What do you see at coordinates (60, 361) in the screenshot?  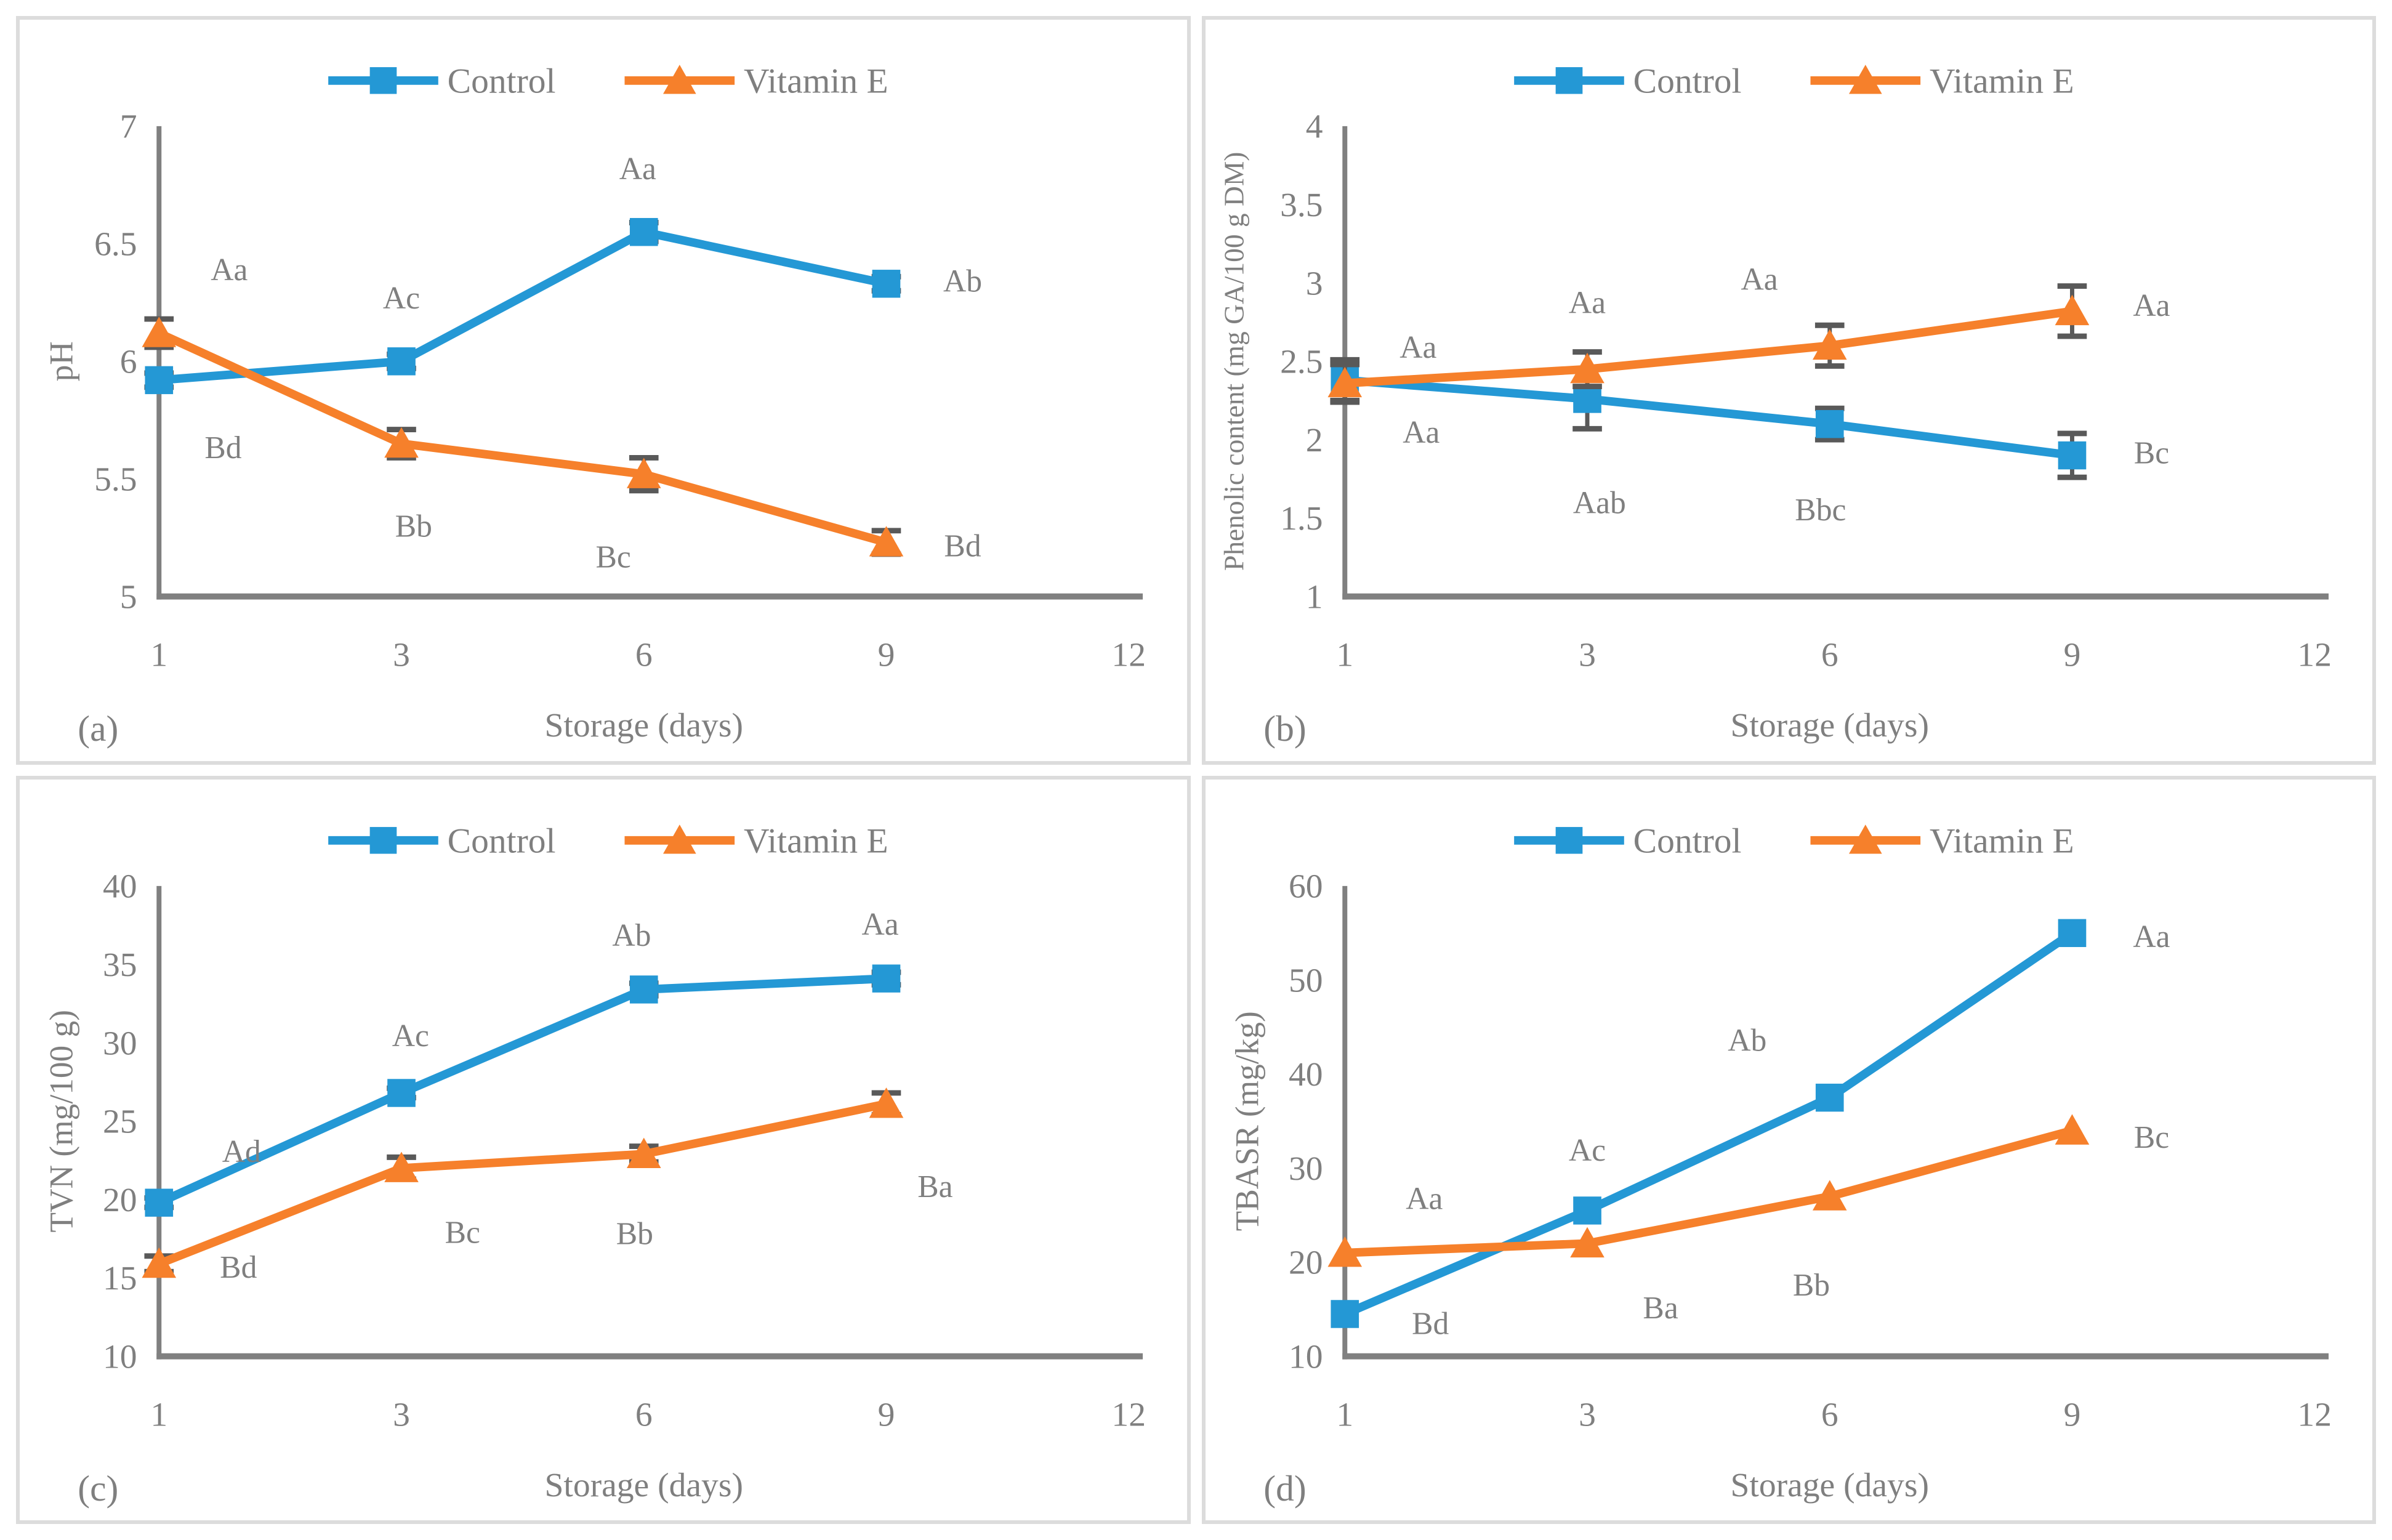 I see `svg-text: pH` at bounding box center [60, 361].